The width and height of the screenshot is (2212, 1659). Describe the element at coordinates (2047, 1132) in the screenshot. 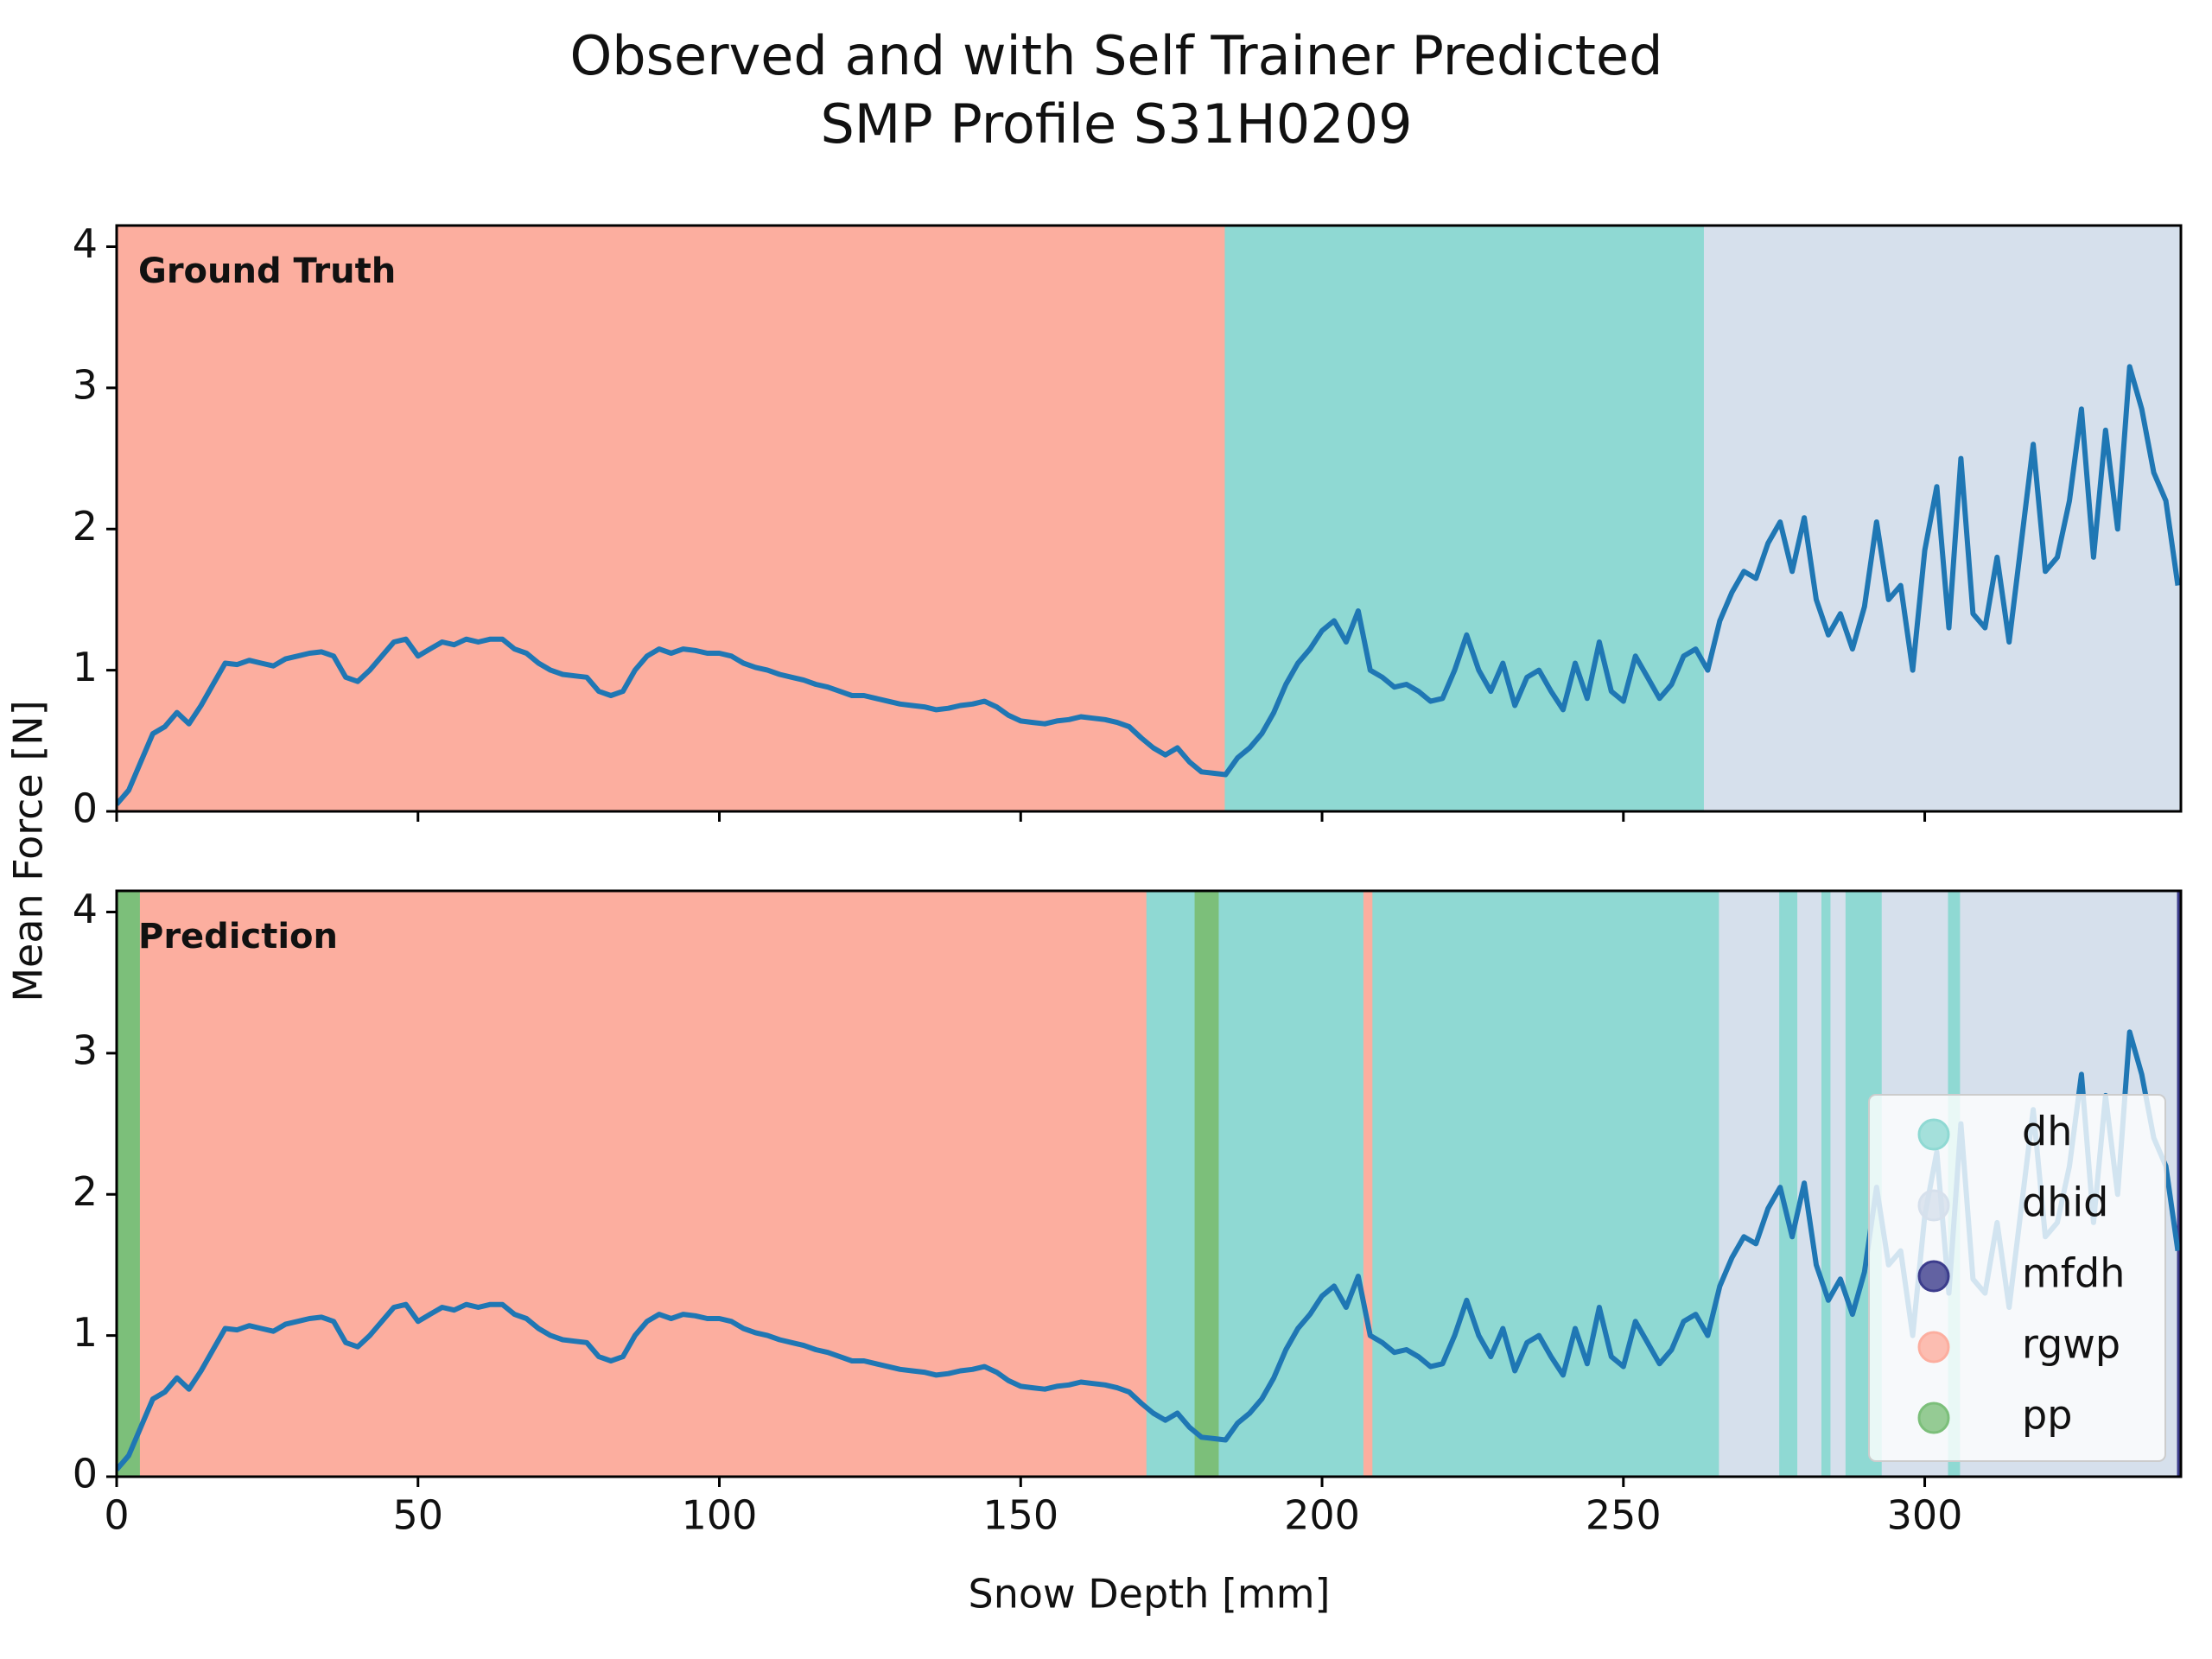

I see `legend-label: dh` at that location.